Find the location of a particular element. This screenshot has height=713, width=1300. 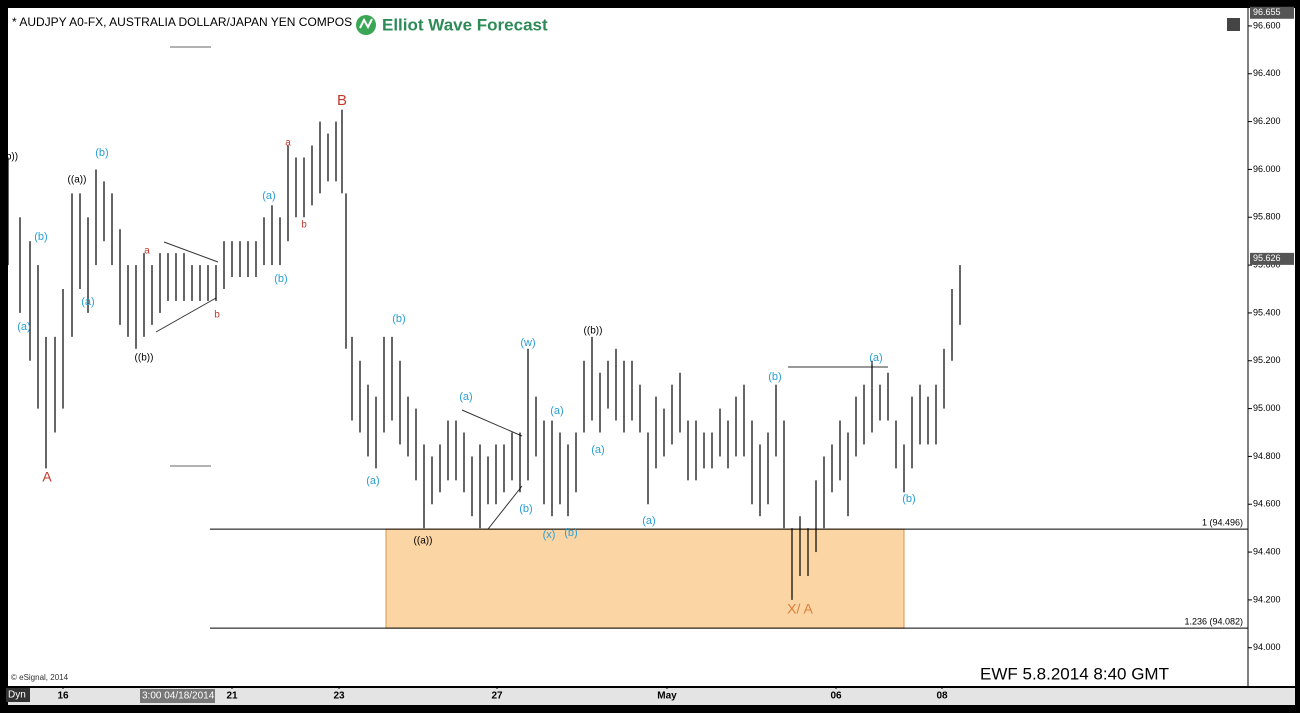

fib-label: 1 (94.496) is located at coordinates (1222, 522).